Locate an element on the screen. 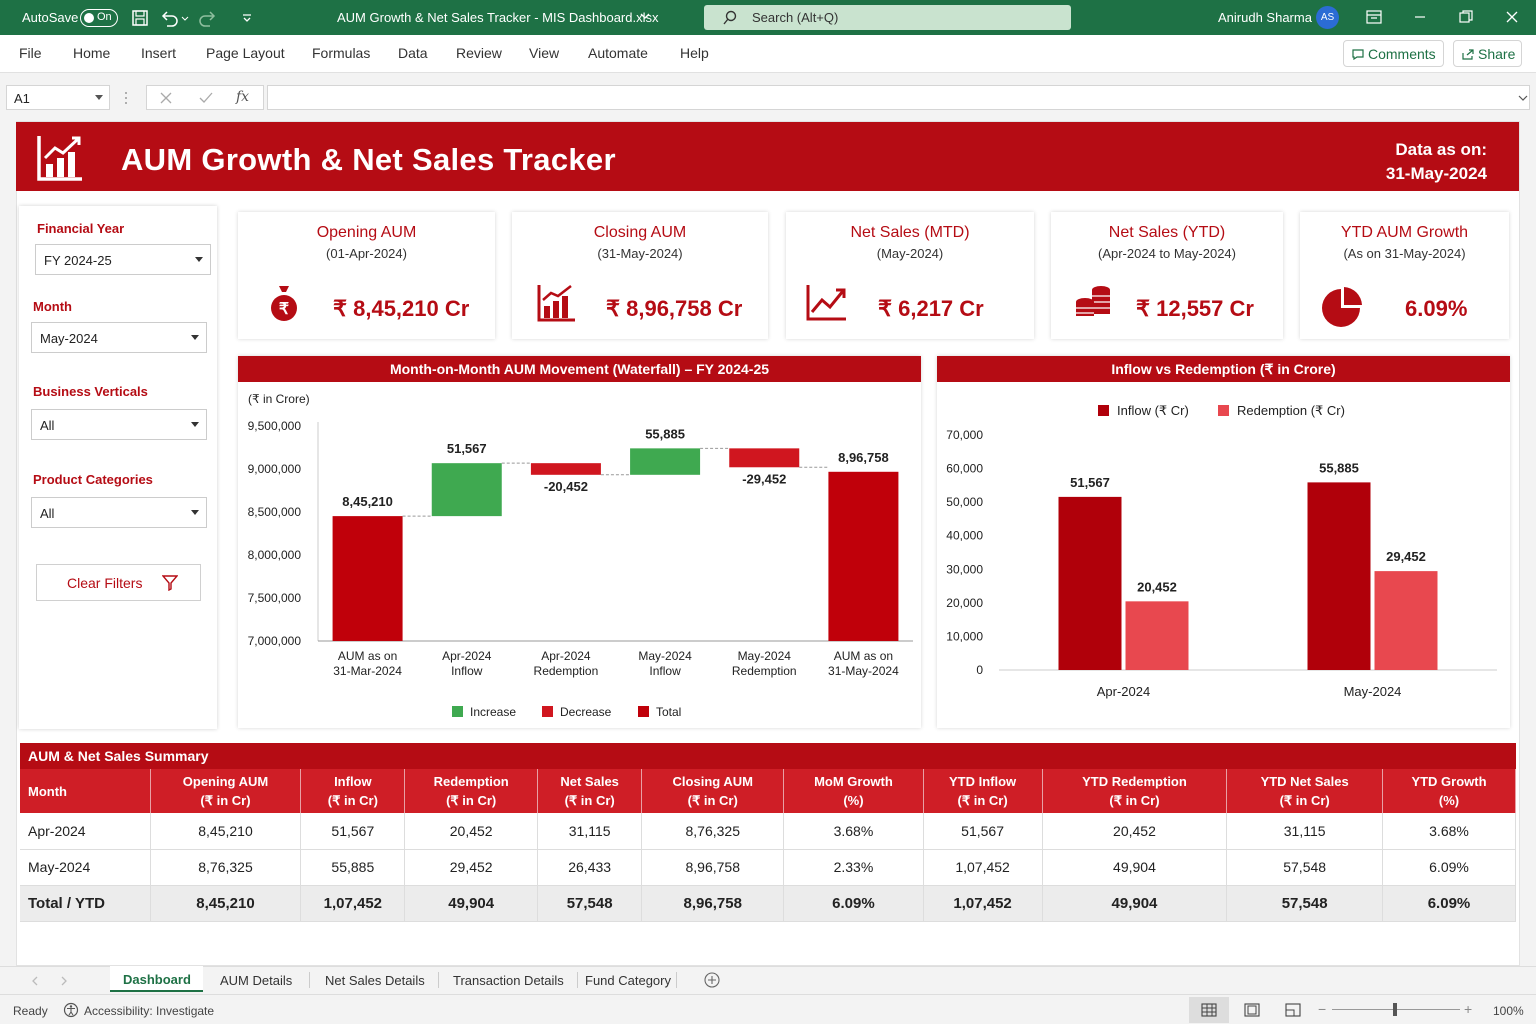 This screenshot has width=1536, height=1024. table-cell: May-2024 is located at coordinates (85, 867).